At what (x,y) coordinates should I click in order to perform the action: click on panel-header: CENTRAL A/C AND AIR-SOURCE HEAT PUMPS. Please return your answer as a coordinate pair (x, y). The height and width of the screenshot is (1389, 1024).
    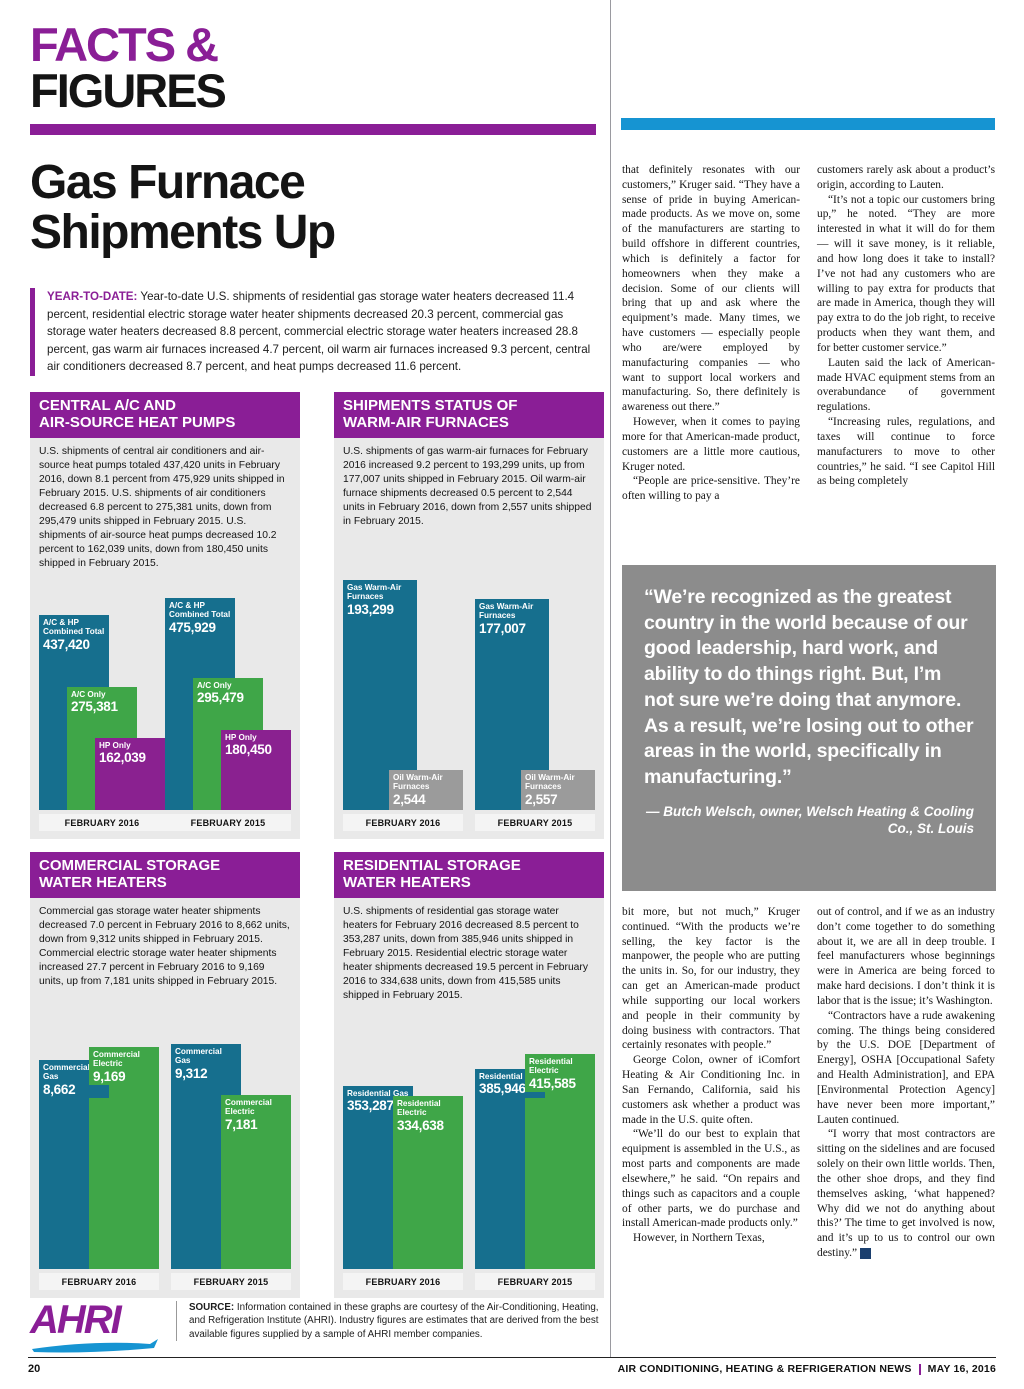
    Looking at the image, I should click on (165, 415).